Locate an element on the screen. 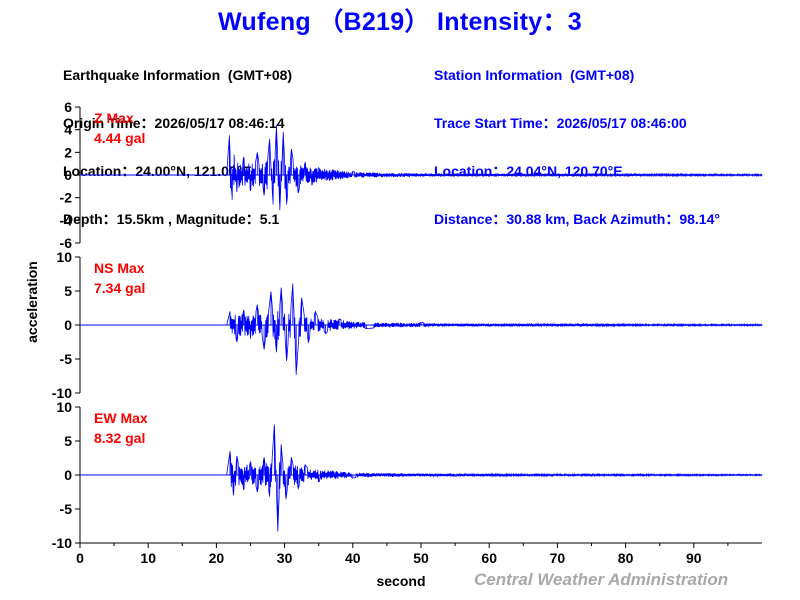  x-tick-label: 40 is located at coordinates (353, 558).